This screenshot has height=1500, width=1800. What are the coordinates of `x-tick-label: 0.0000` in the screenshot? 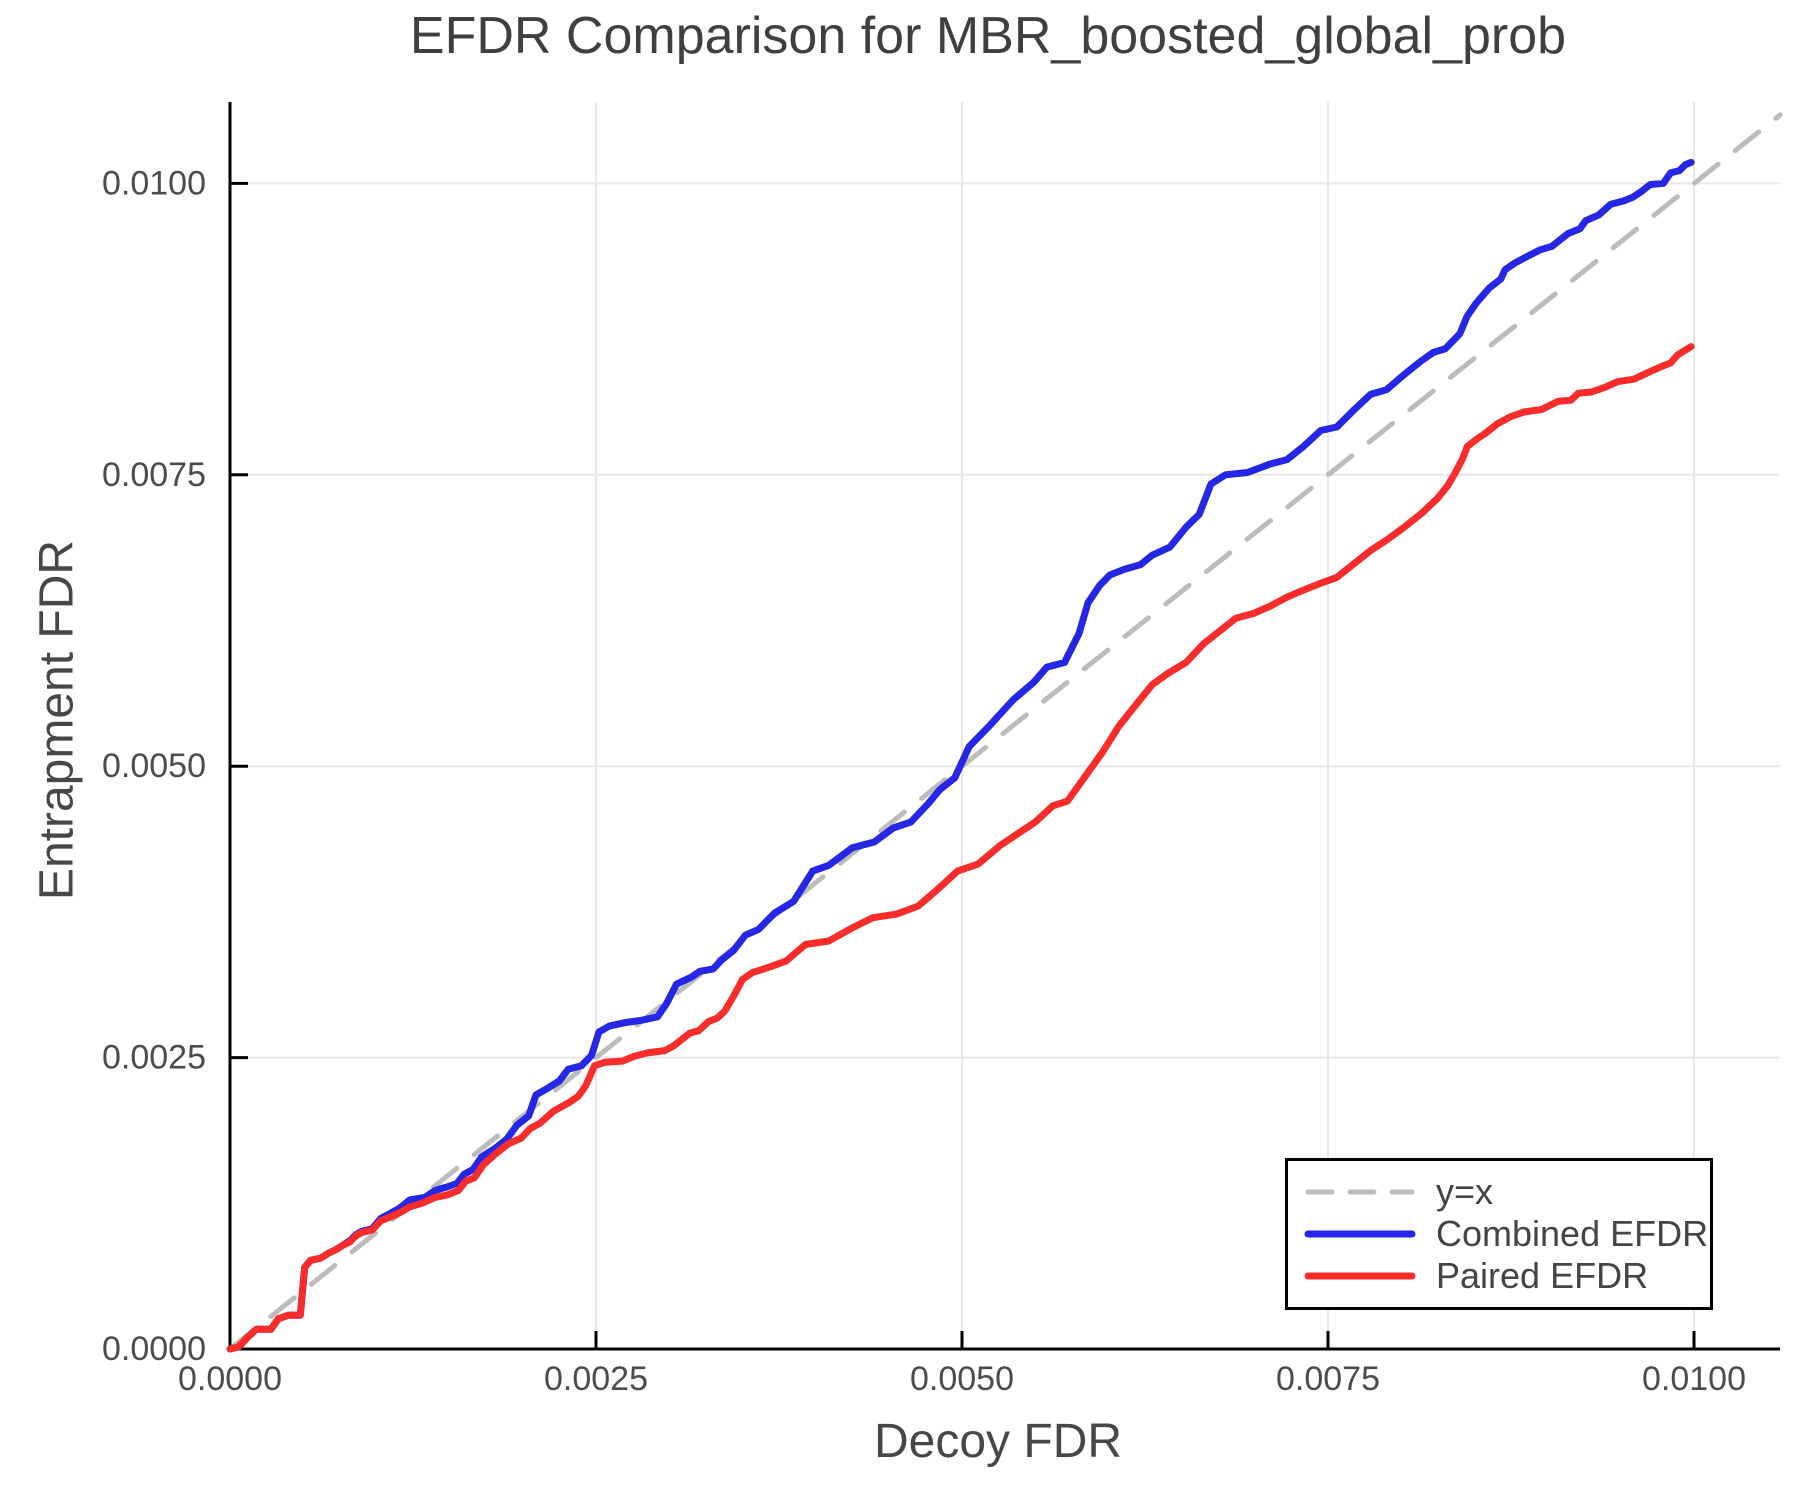 It's located at (230, 1379).